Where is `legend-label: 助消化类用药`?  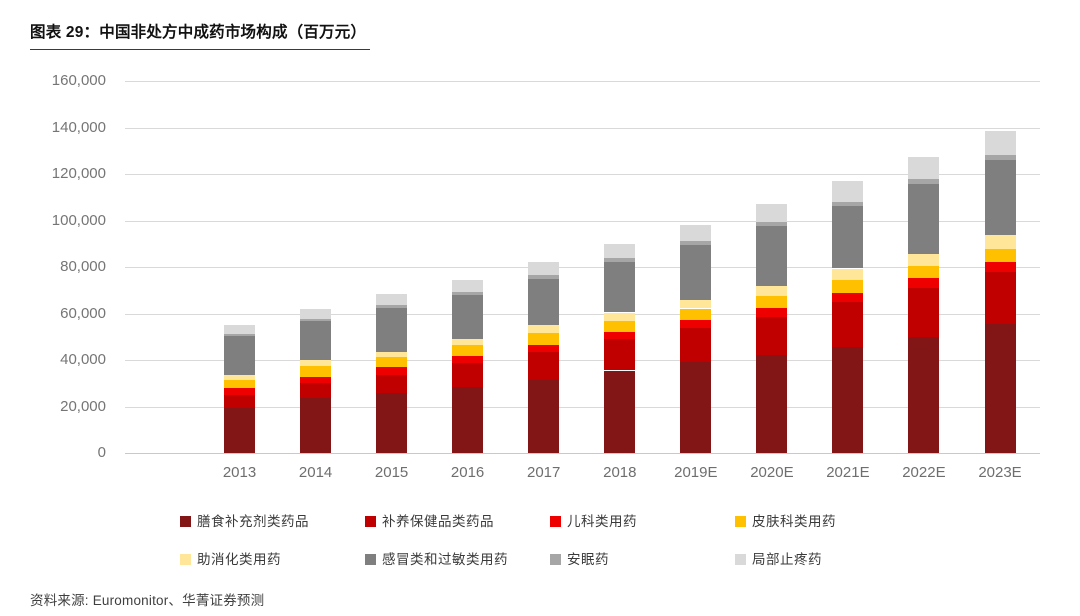
legend-label: 助消化类用药 is located at coordinates (239, 559).